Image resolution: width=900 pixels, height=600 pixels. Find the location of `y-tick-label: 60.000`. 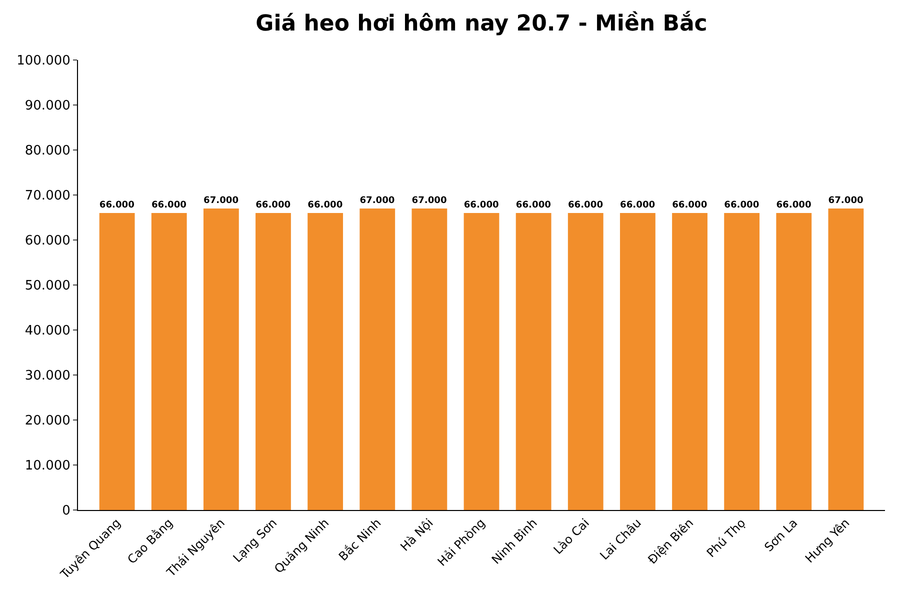

y-tick-label: 60.000 is located at coordinates (47, 241).